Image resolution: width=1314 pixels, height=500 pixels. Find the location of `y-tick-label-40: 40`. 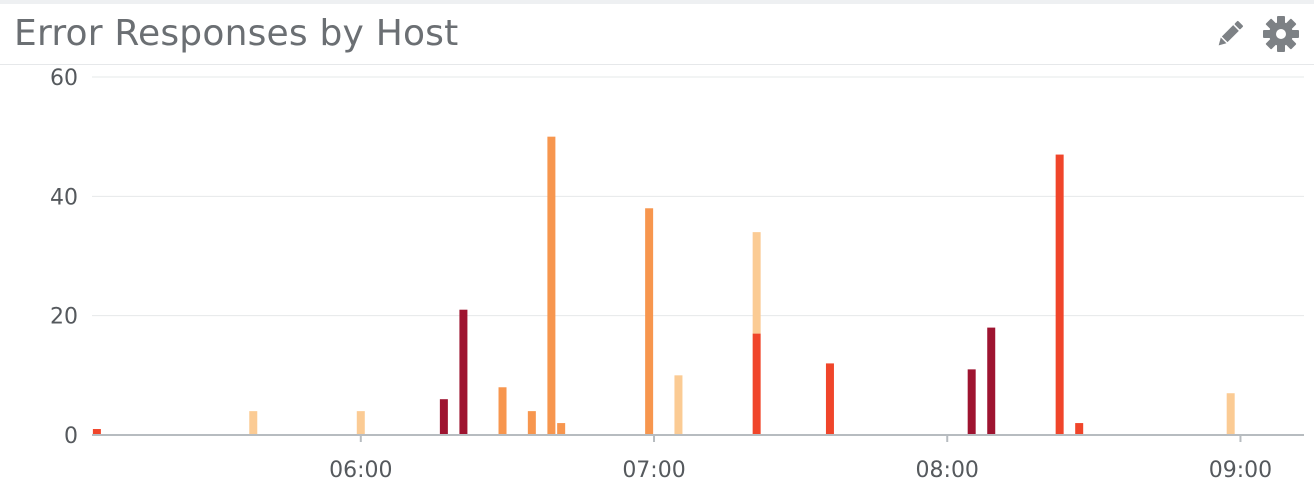

y-tick-label-40: 40 is located at coordinates (64, 197).